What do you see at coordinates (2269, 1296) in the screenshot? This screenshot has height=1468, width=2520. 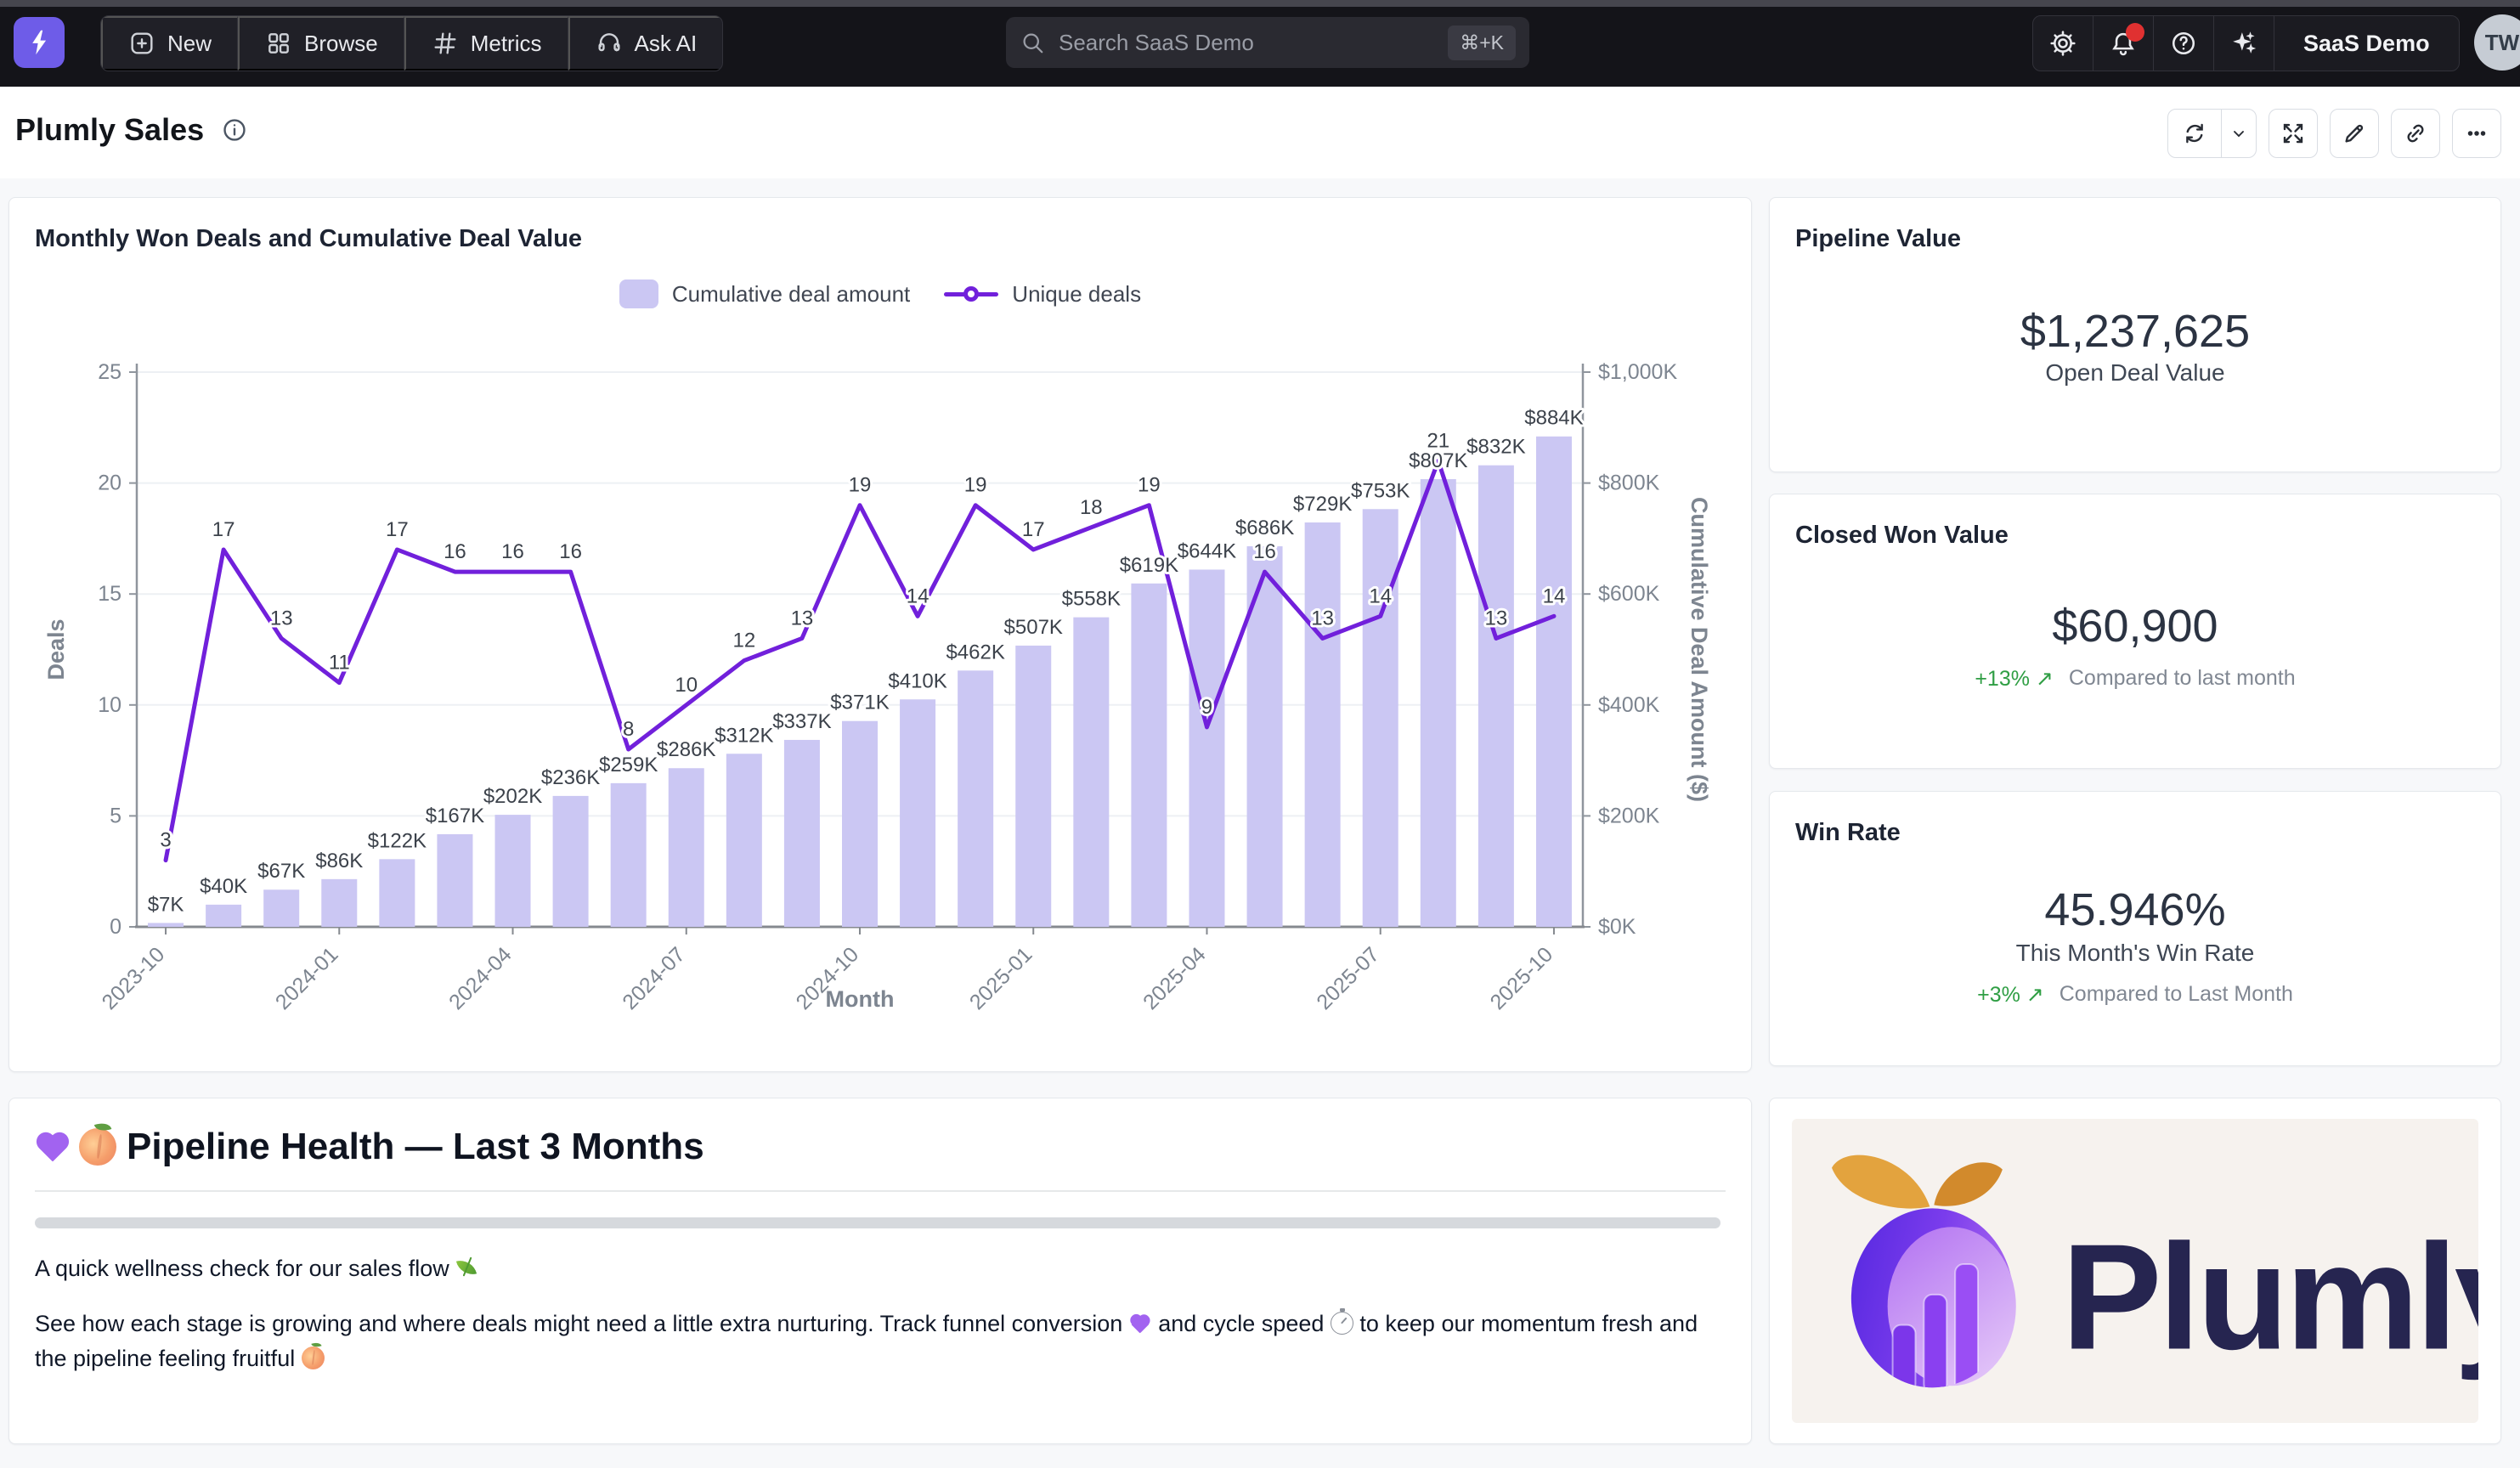 I see `brand-wordmark: Plumly` at bounding box center [2269, 1296].